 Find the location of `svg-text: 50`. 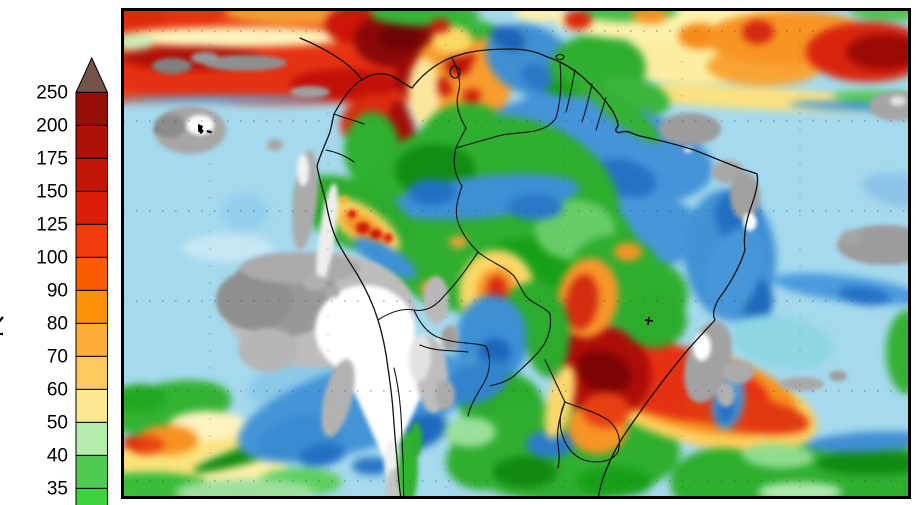

svg-text: 50 is located at coordinates (57, 423).